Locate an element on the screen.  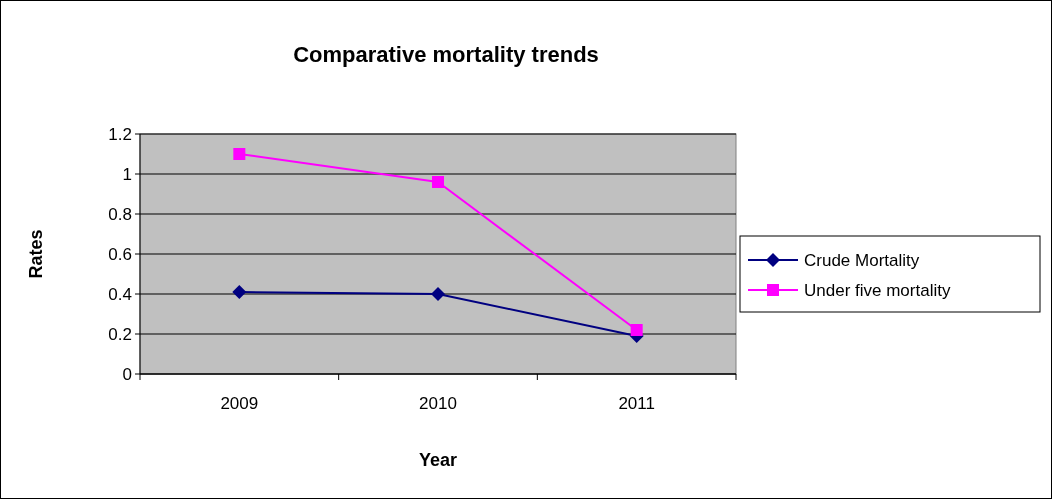
y-tick-label: 0.8 is located at coordinates (120, 214).